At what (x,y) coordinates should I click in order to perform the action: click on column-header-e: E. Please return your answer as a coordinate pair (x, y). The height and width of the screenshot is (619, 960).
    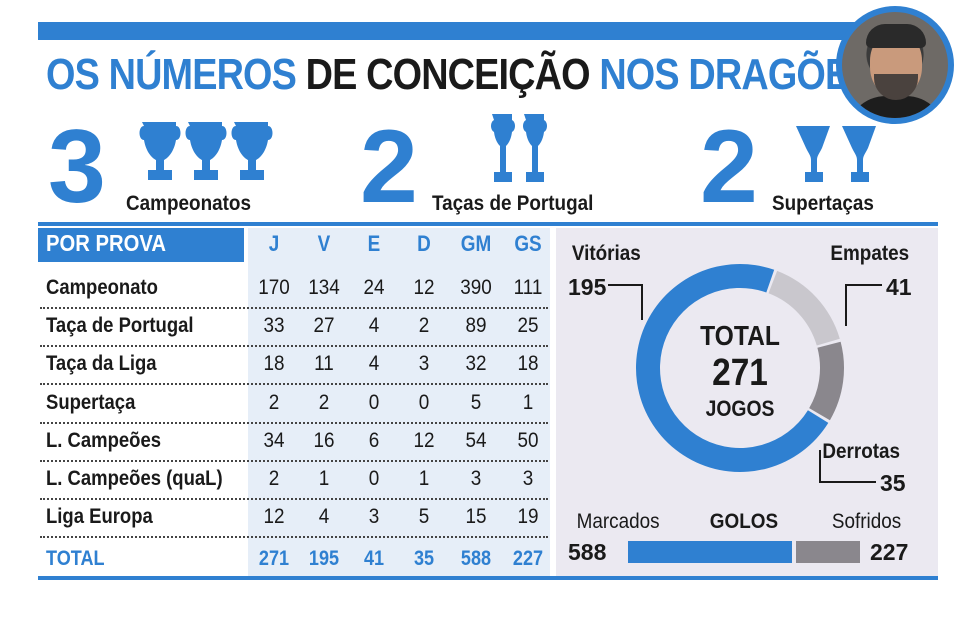
    Looking at the image, I should click on (374, 243).